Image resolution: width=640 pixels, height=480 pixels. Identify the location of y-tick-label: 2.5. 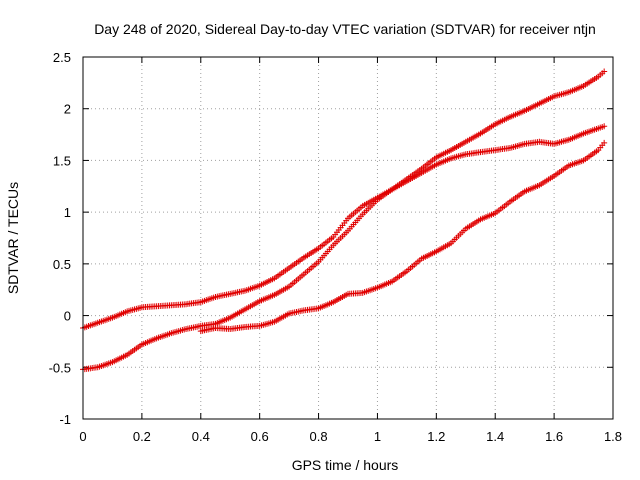
(62, 57).